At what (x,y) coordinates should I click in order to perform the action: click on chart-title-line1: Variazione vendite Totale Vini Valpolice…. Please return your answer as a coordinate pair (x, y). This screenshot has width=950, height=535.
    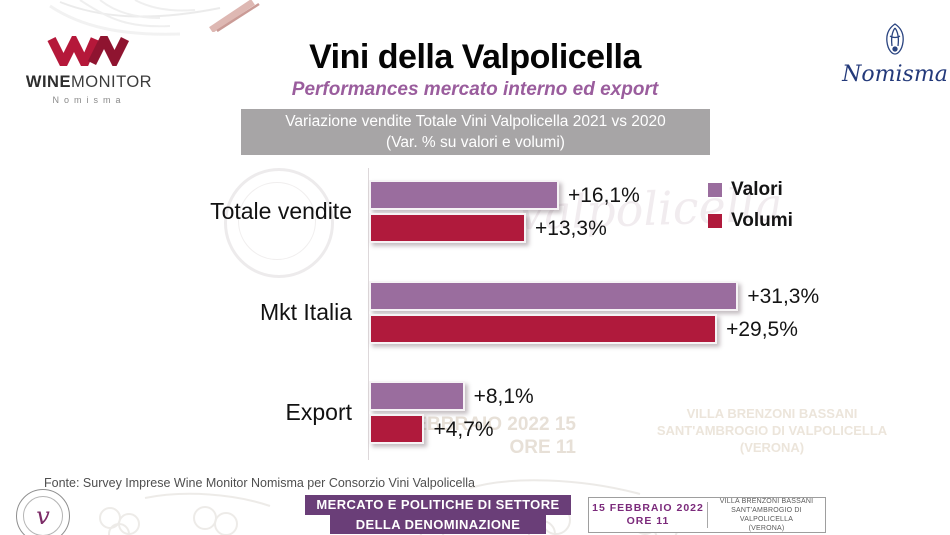
    Looking at the image, I should click on (475, 121).